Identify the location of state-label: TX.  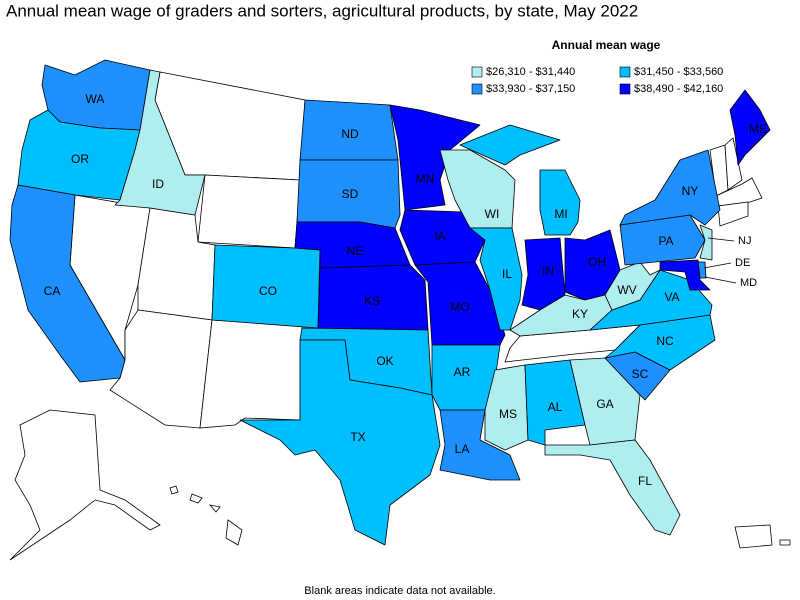
(357, 437).